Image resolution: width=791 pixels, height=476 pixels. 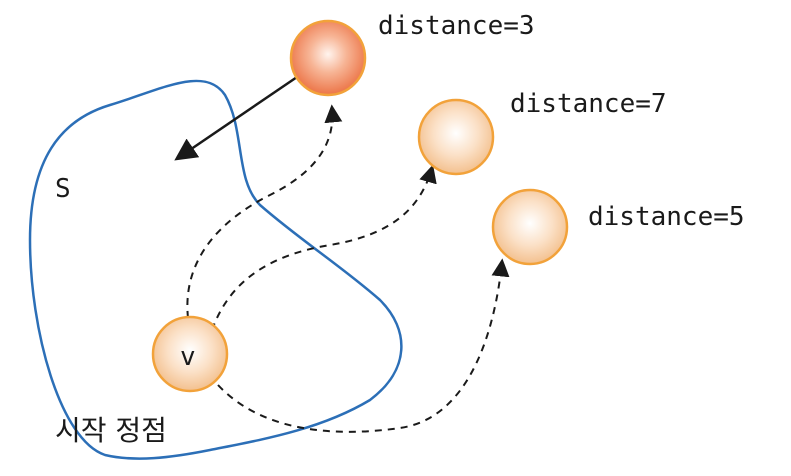 What do you see at coordinates (63, 189) in the screenshot?
I see `label-set-s: S` at bounding box center [63, 189].